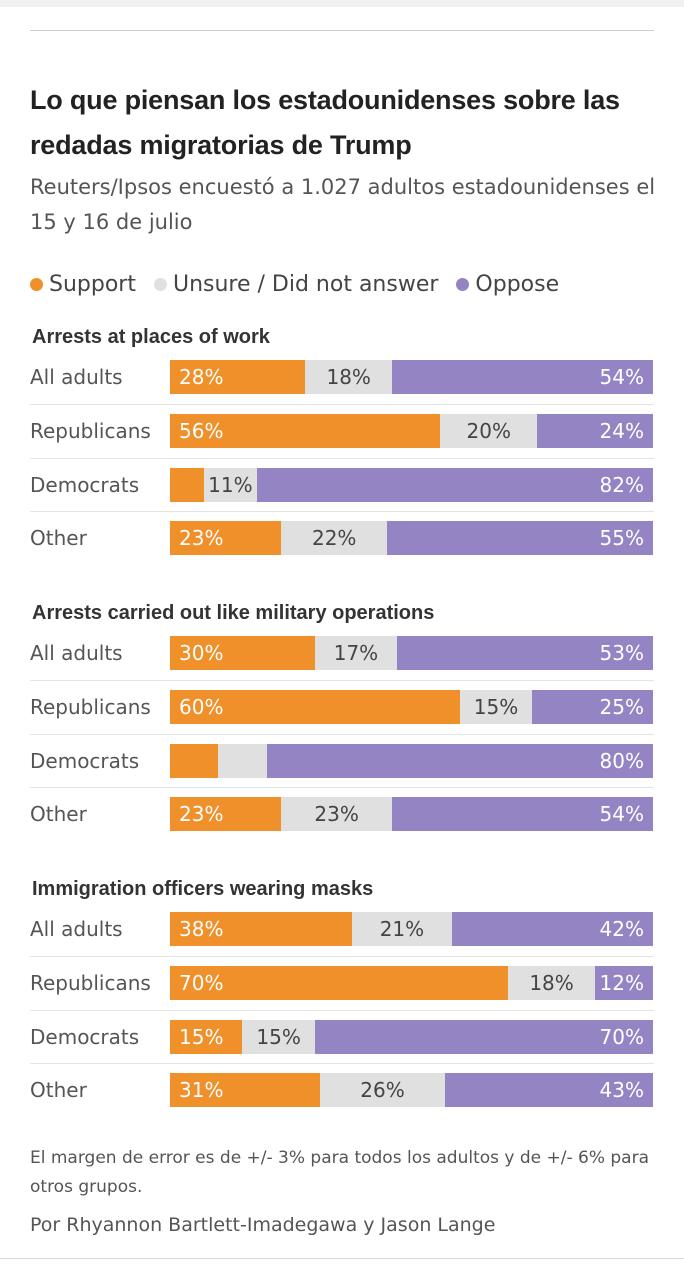 The height and width of the screenshot is (1280, 684). What do you see at coordinates (355, 653) in the screenshot?
I see `bar-segment-unsure: 17%` at bounding box center [355, 653].